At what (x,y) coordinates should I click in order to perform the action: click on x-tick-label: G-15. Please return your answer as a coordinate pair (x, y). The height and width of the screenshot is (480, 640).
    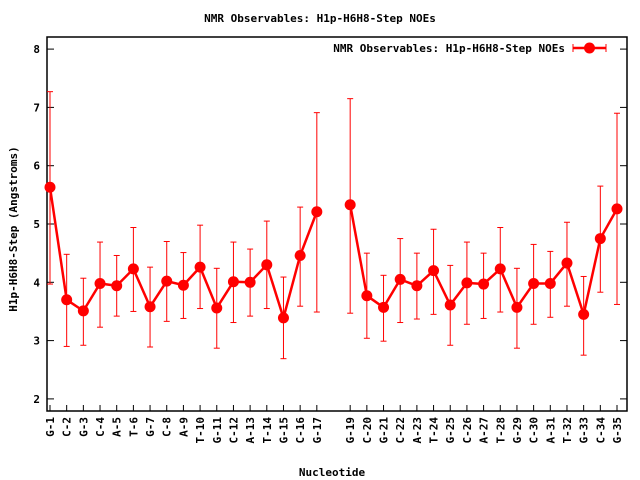
    Looking at the image, I should click on (283, 430).